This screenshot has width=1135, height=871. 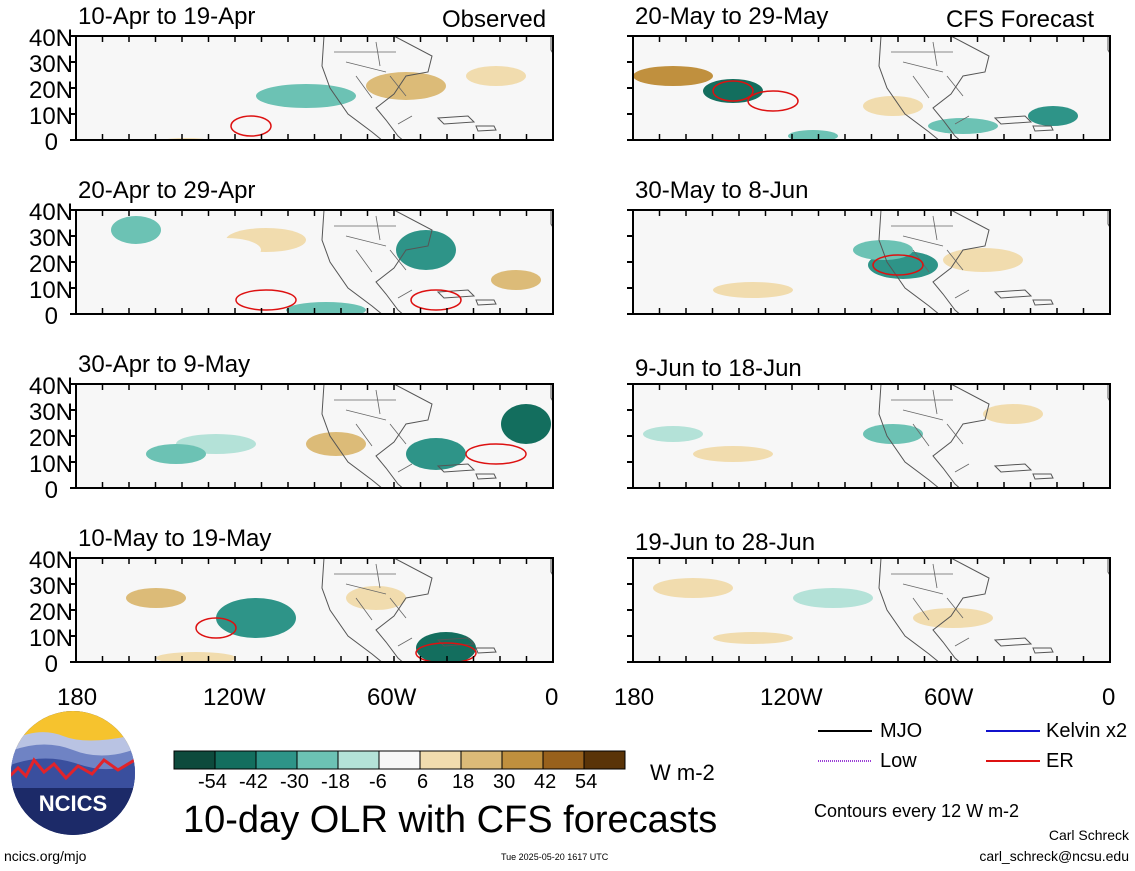 I want to click on logo-text: NCICS, so click(x=73, y=803).